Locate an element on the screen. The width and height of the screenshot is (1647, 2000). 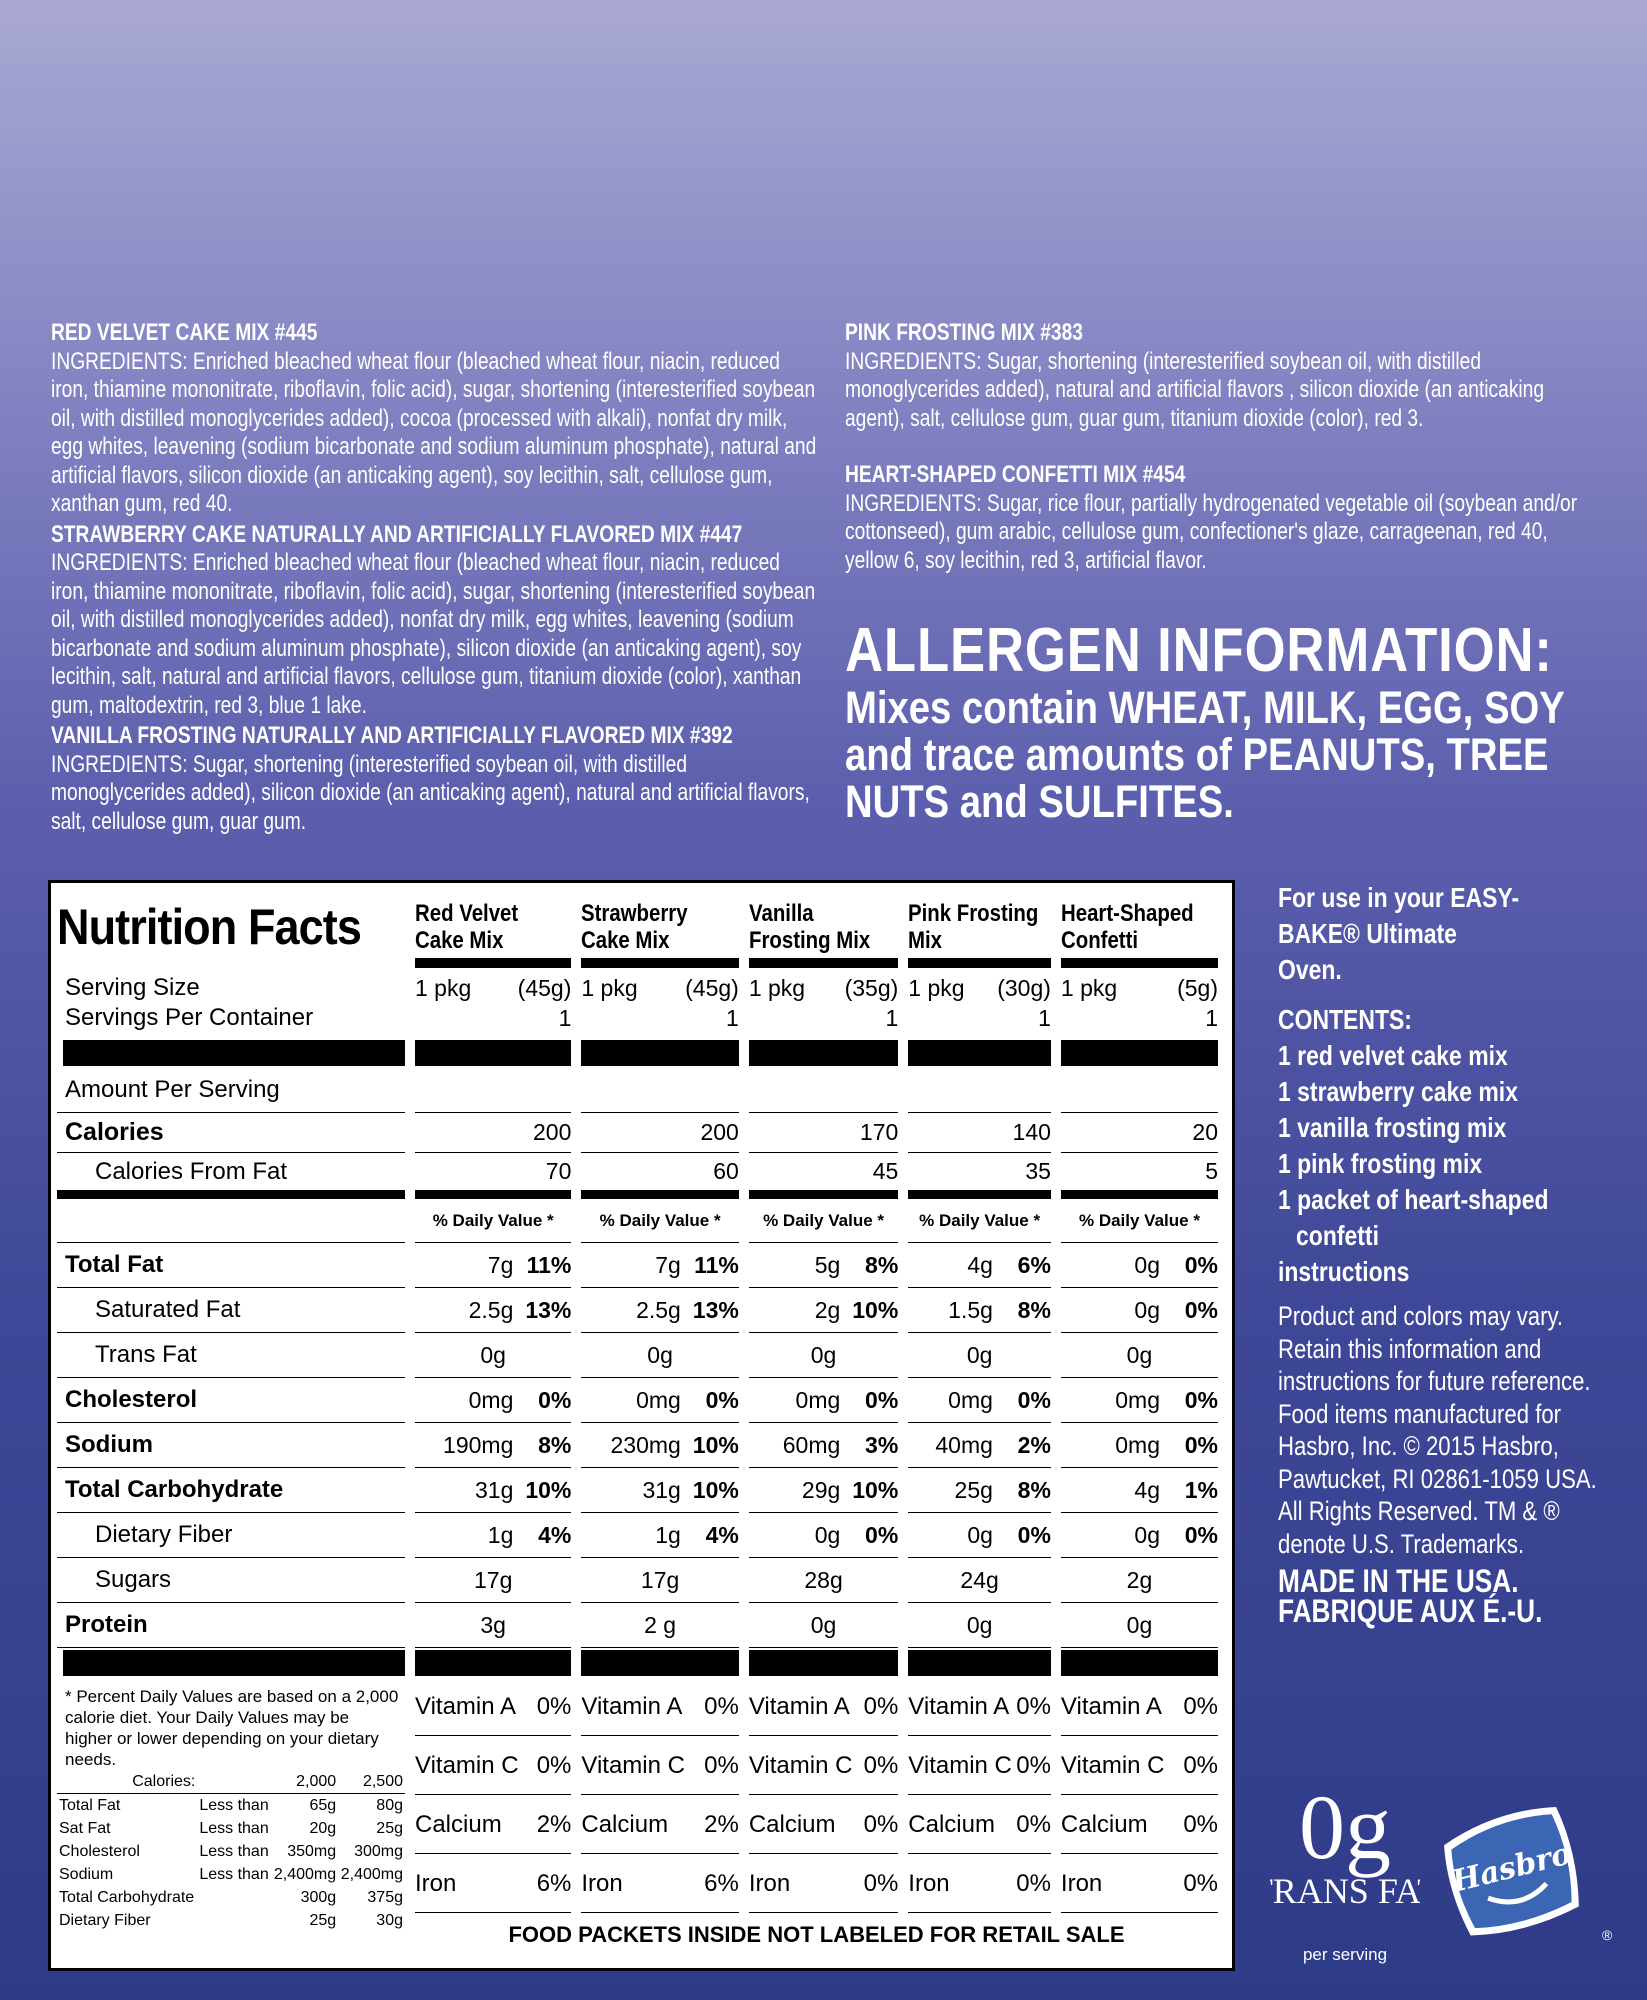
logo-shape is located at coordinates (1511, 1871).